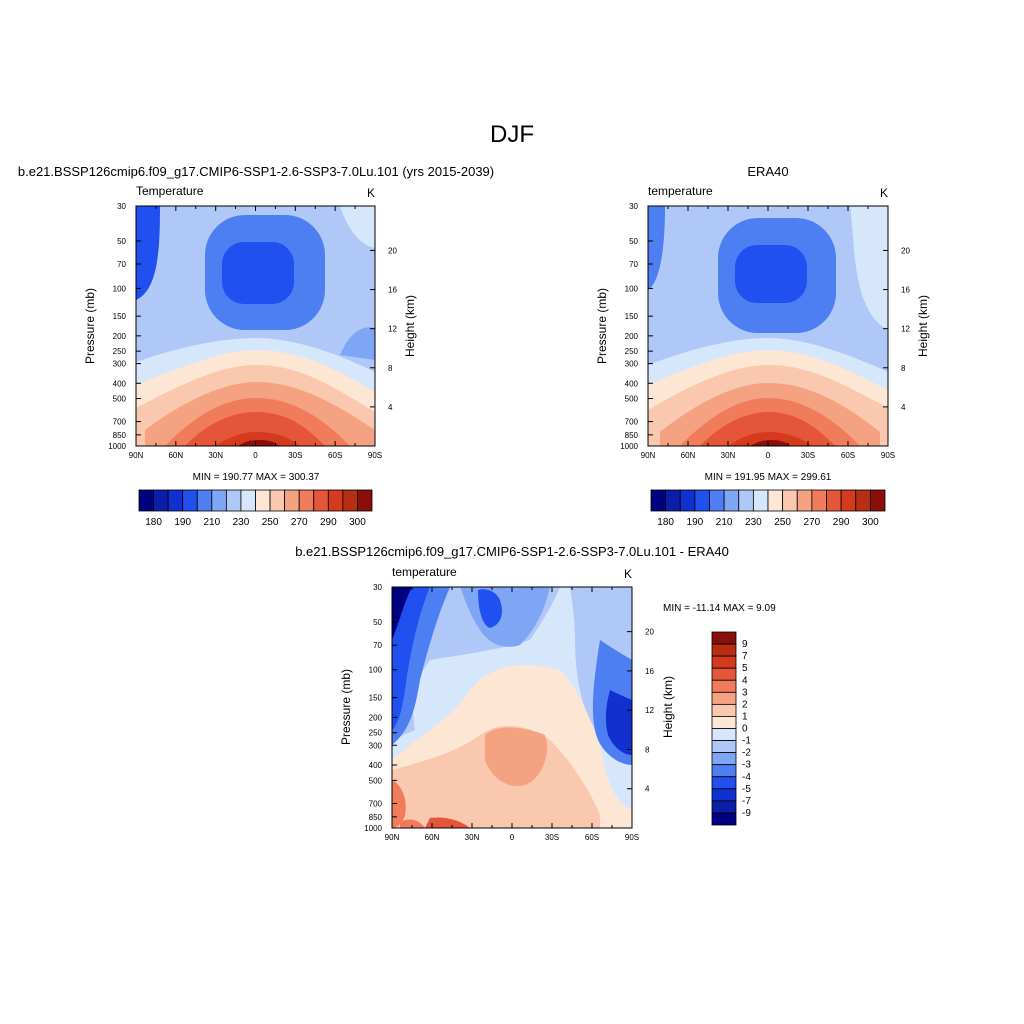 The width and height of the screenshot is (1024, 1024). Describe the element at coordinates (633, 241) in the screenshot. I see `y-tick-label: 50` at that location.